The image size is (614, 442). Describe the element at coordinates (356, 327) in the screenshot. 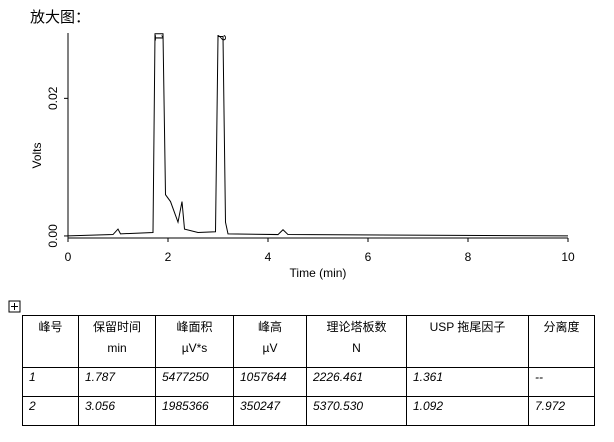

I see `header-text: 理论塔板数` at that location.